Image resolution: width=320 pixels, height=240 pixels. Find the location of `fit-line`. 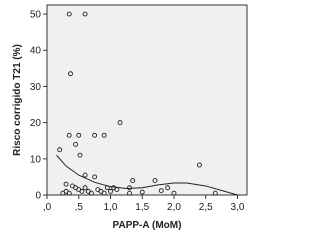

fit-line is located at coordinates (148, 174).